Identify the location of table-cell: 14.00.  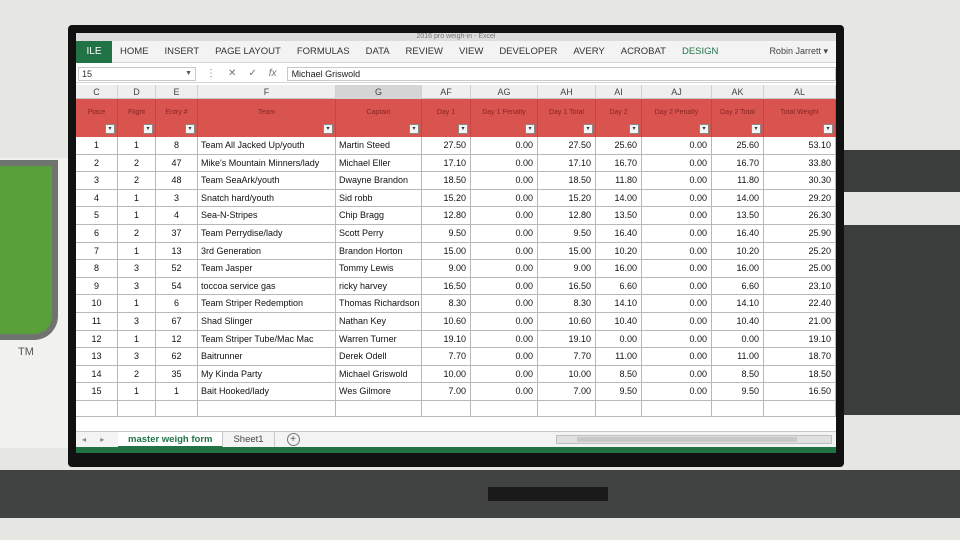
(738, 198).